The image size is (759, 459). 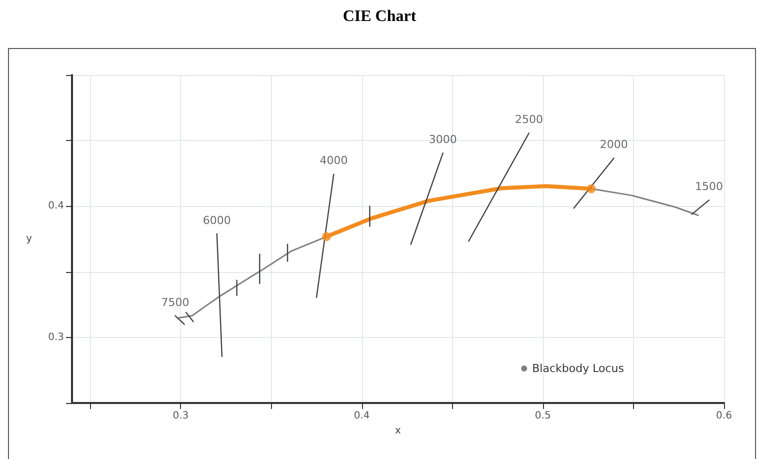 What do you see at coordinates (362, 416) in the screenshot?
I see `x-tick-label: 0.4` at bounding box center [362, 416].